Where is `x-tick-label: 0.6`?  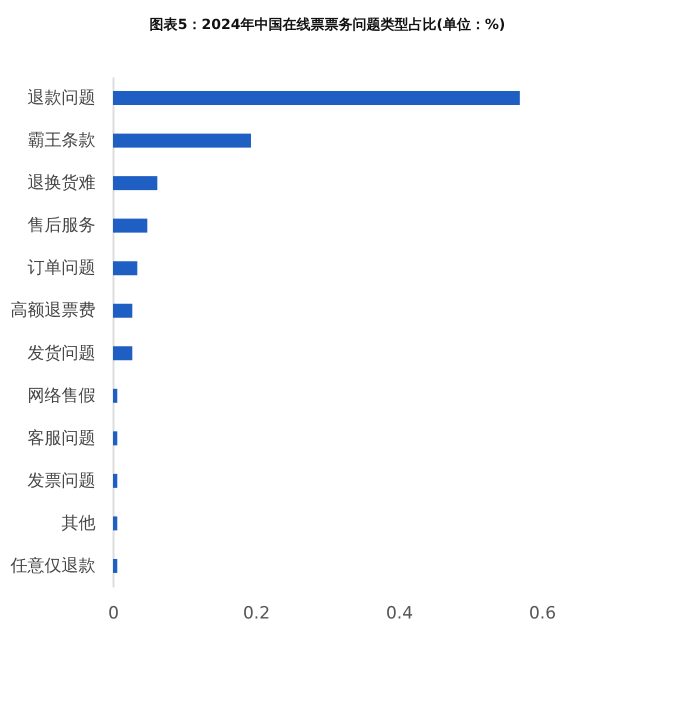
x-tick-label: 0.6 is located at coordinates (542, 614).